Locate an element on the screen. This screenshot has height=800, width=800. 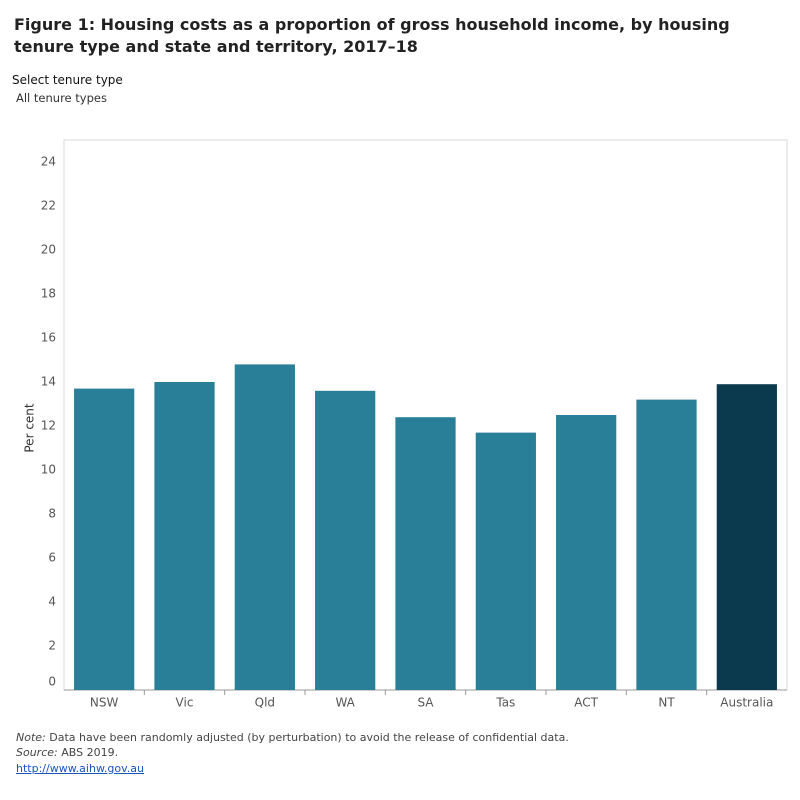
source: Source: ABS 2019. is located at coordinates (67, 752).